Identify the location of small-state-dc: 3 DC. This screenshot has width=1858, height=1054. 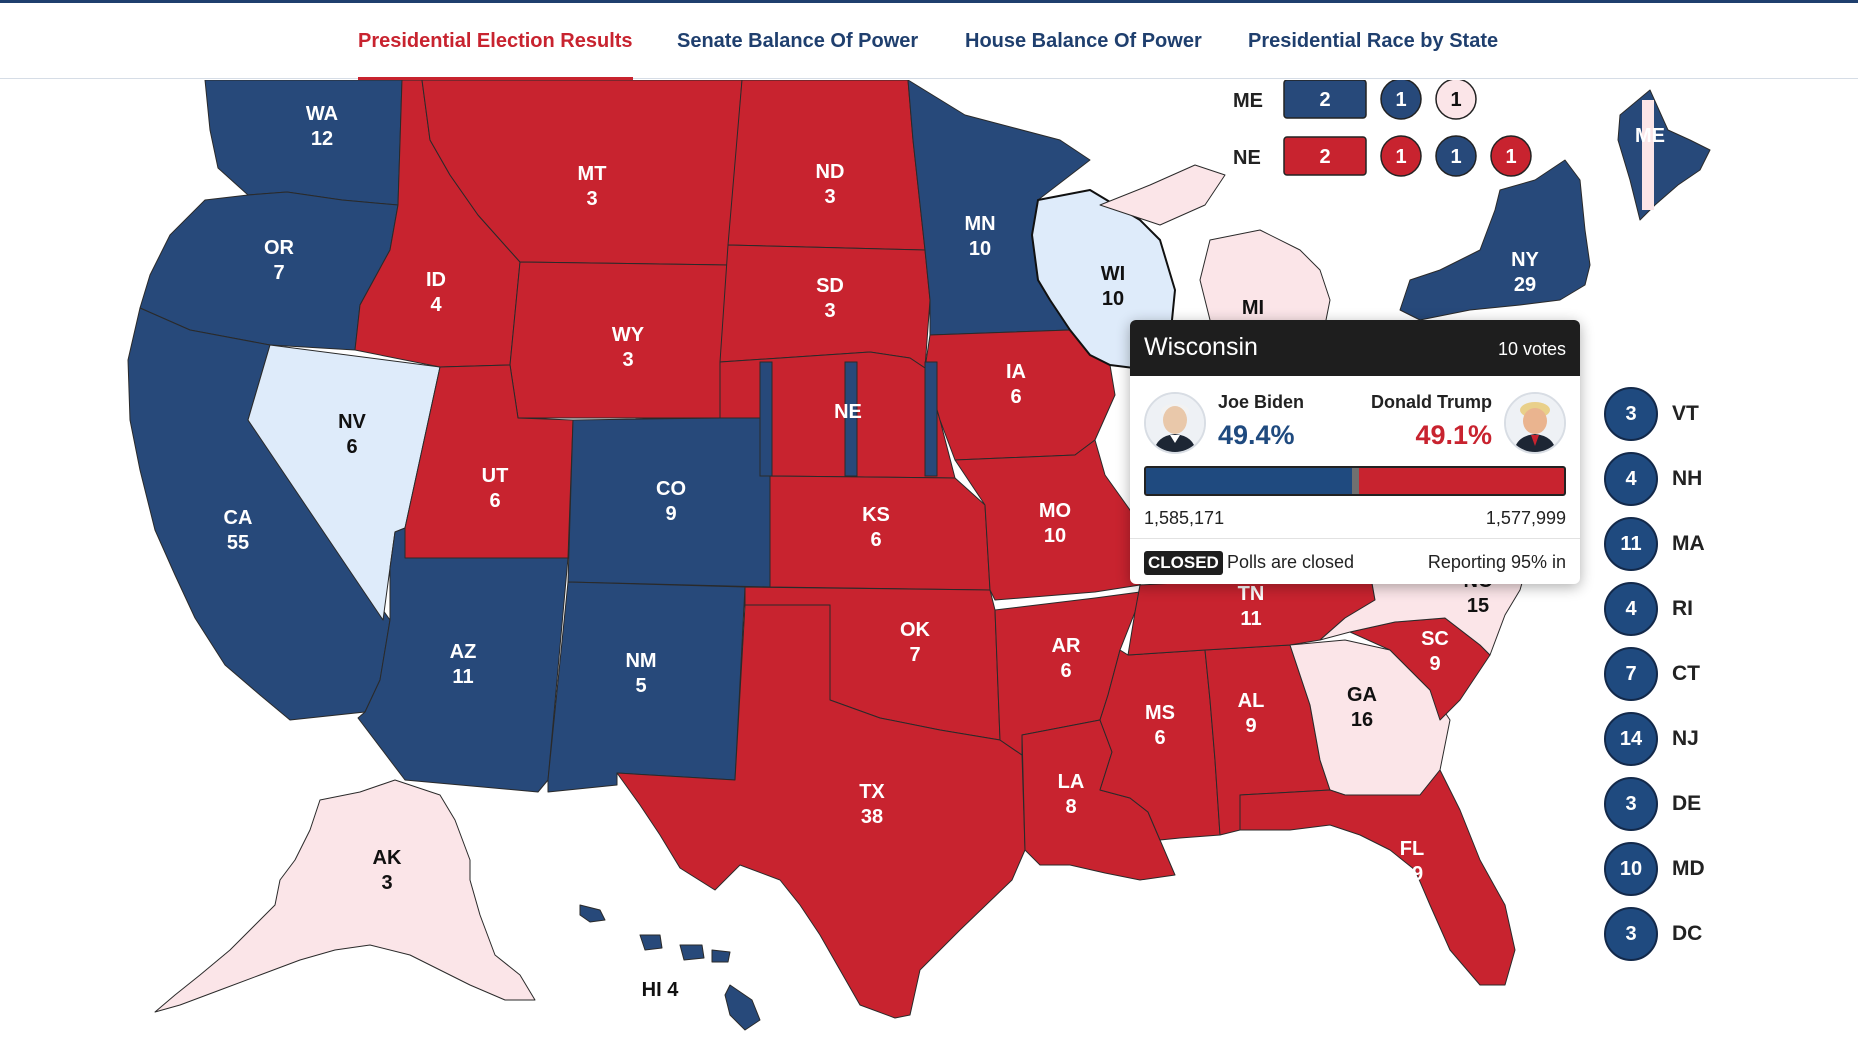
(1669, 935).